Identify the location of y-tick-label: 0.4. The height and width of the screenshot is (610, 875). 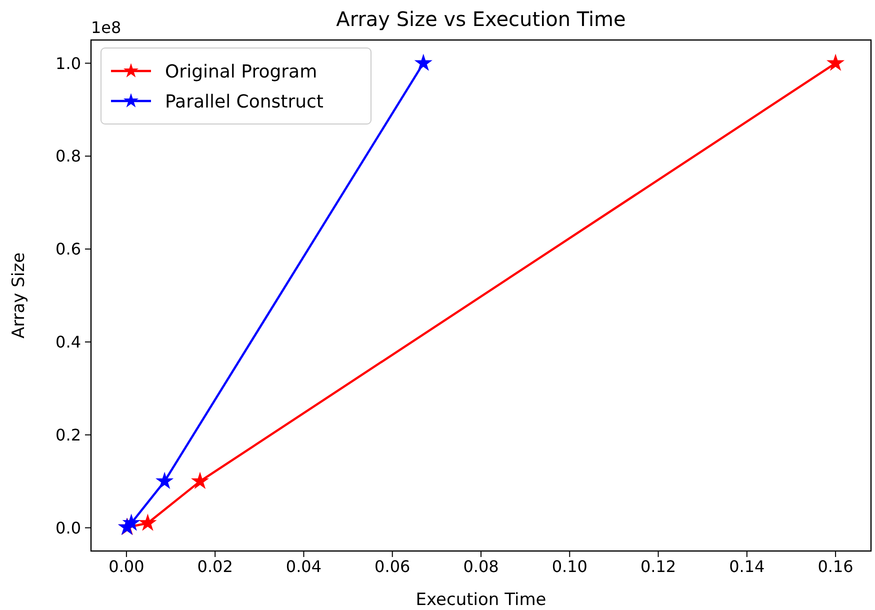
(68, 342).